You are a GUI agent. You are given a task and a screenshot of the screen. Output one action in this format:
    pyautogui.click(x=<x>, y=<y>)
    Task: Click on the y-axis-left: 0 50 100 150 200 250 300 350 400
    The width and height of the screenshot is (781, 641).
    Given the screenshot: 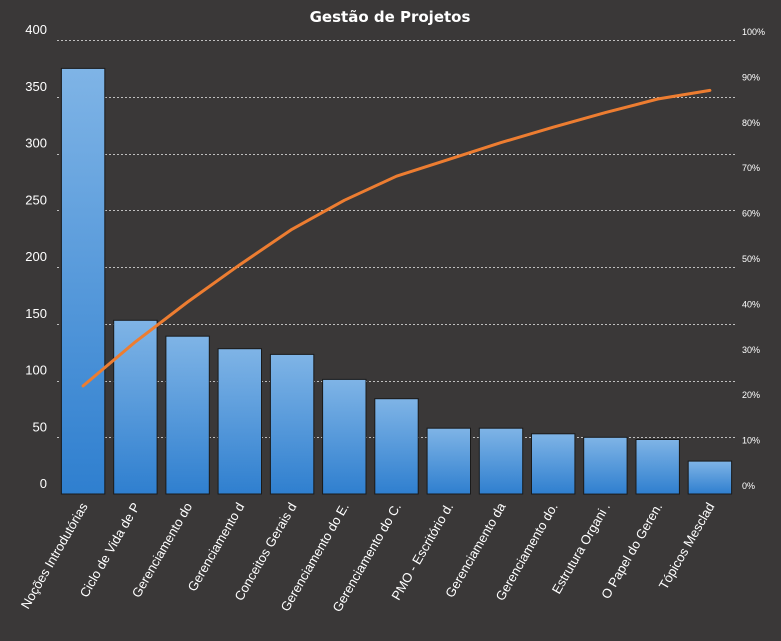 What is the action you would take?
    pyautogui.click(x=36, y=256)
    